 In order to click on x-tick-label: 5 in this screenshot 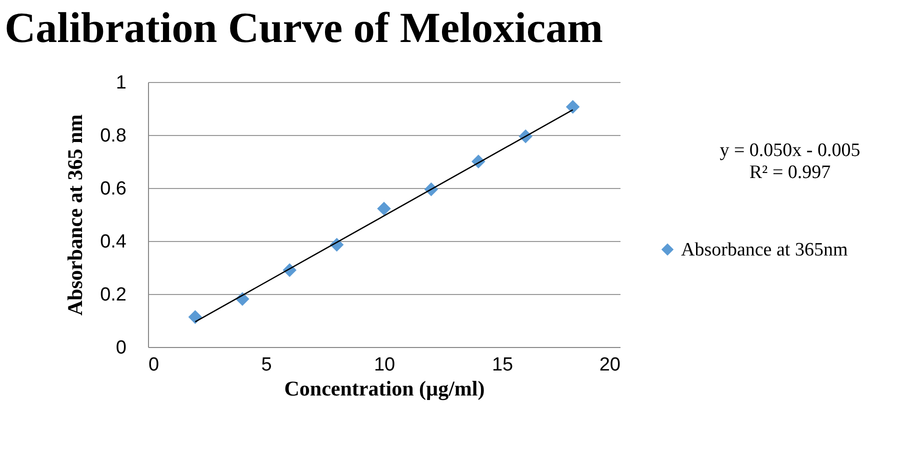, I will do `click(266, 365)`.